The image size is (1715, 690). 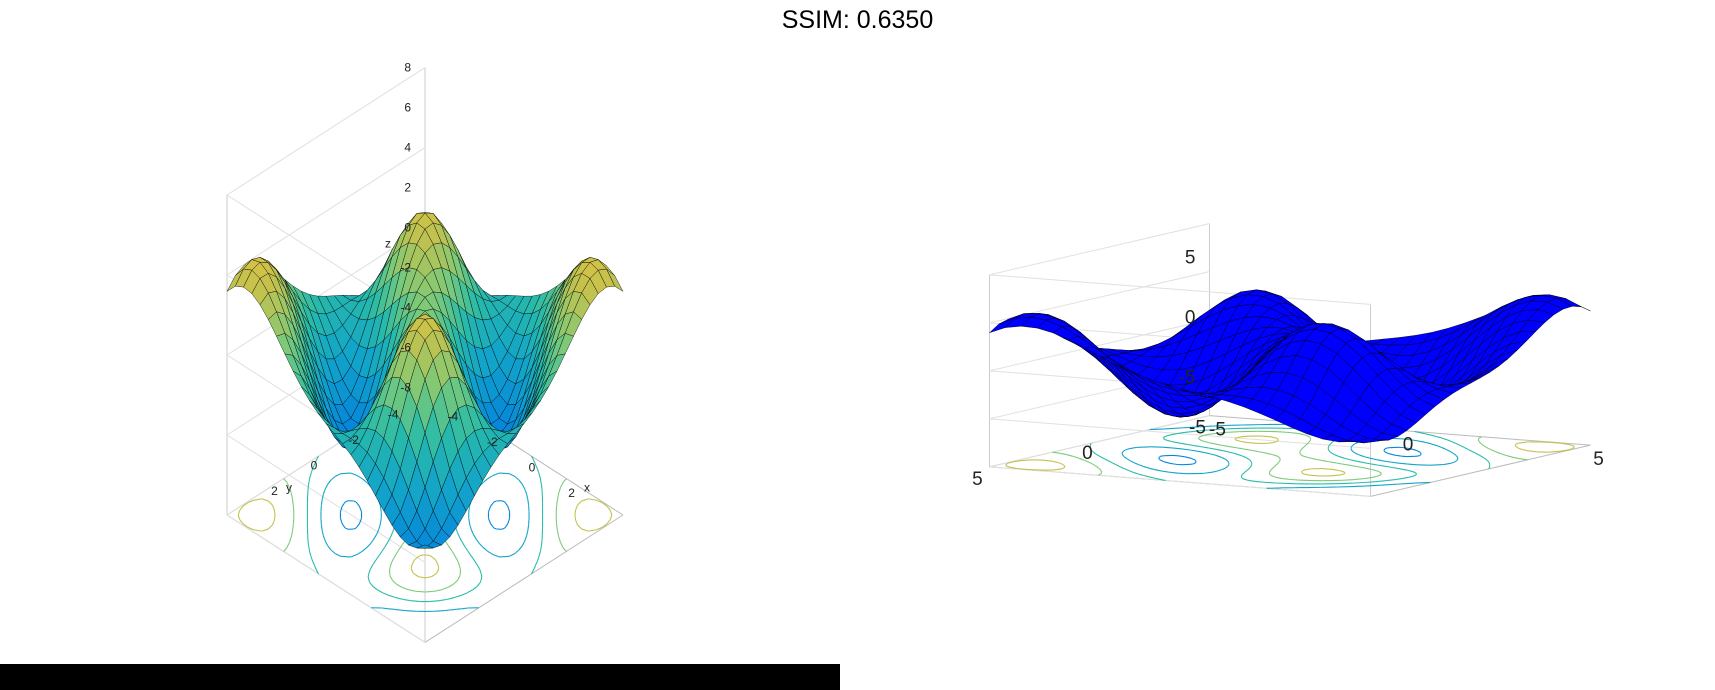 What do you see at coordinates (524, 578) in the screenshot?
I see `floor-edge` at bounding box center [524, 578].